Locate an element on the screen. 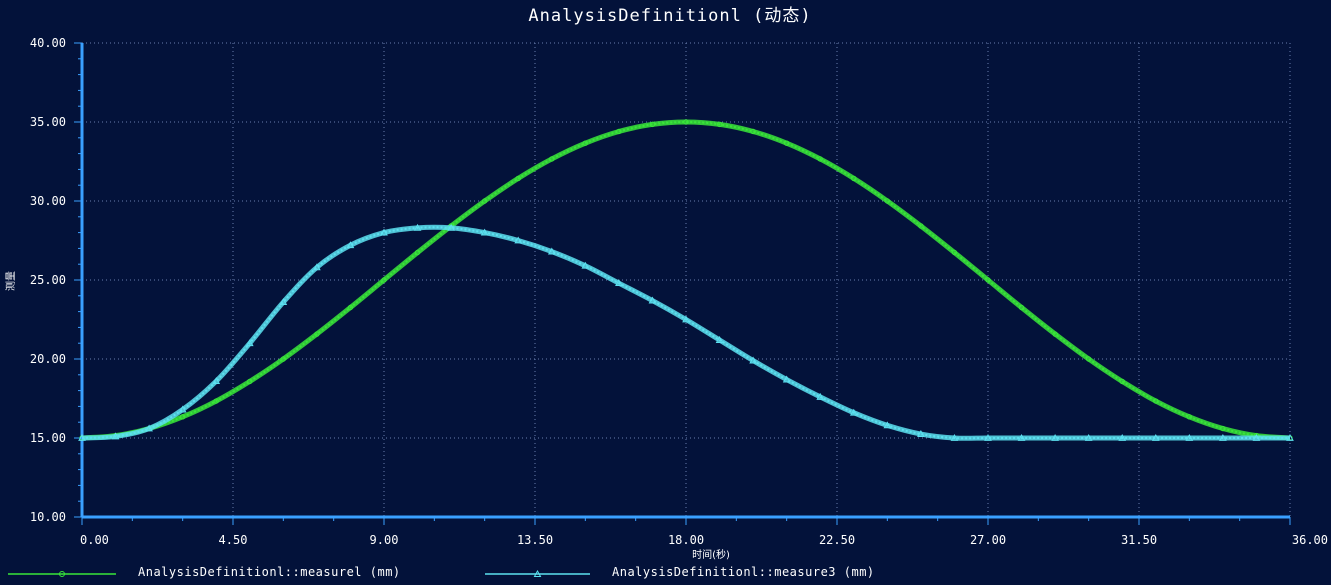 This screenshot has width=1331, height=585. x-tick-label: 22.50 is located at coordinates (837, 540).